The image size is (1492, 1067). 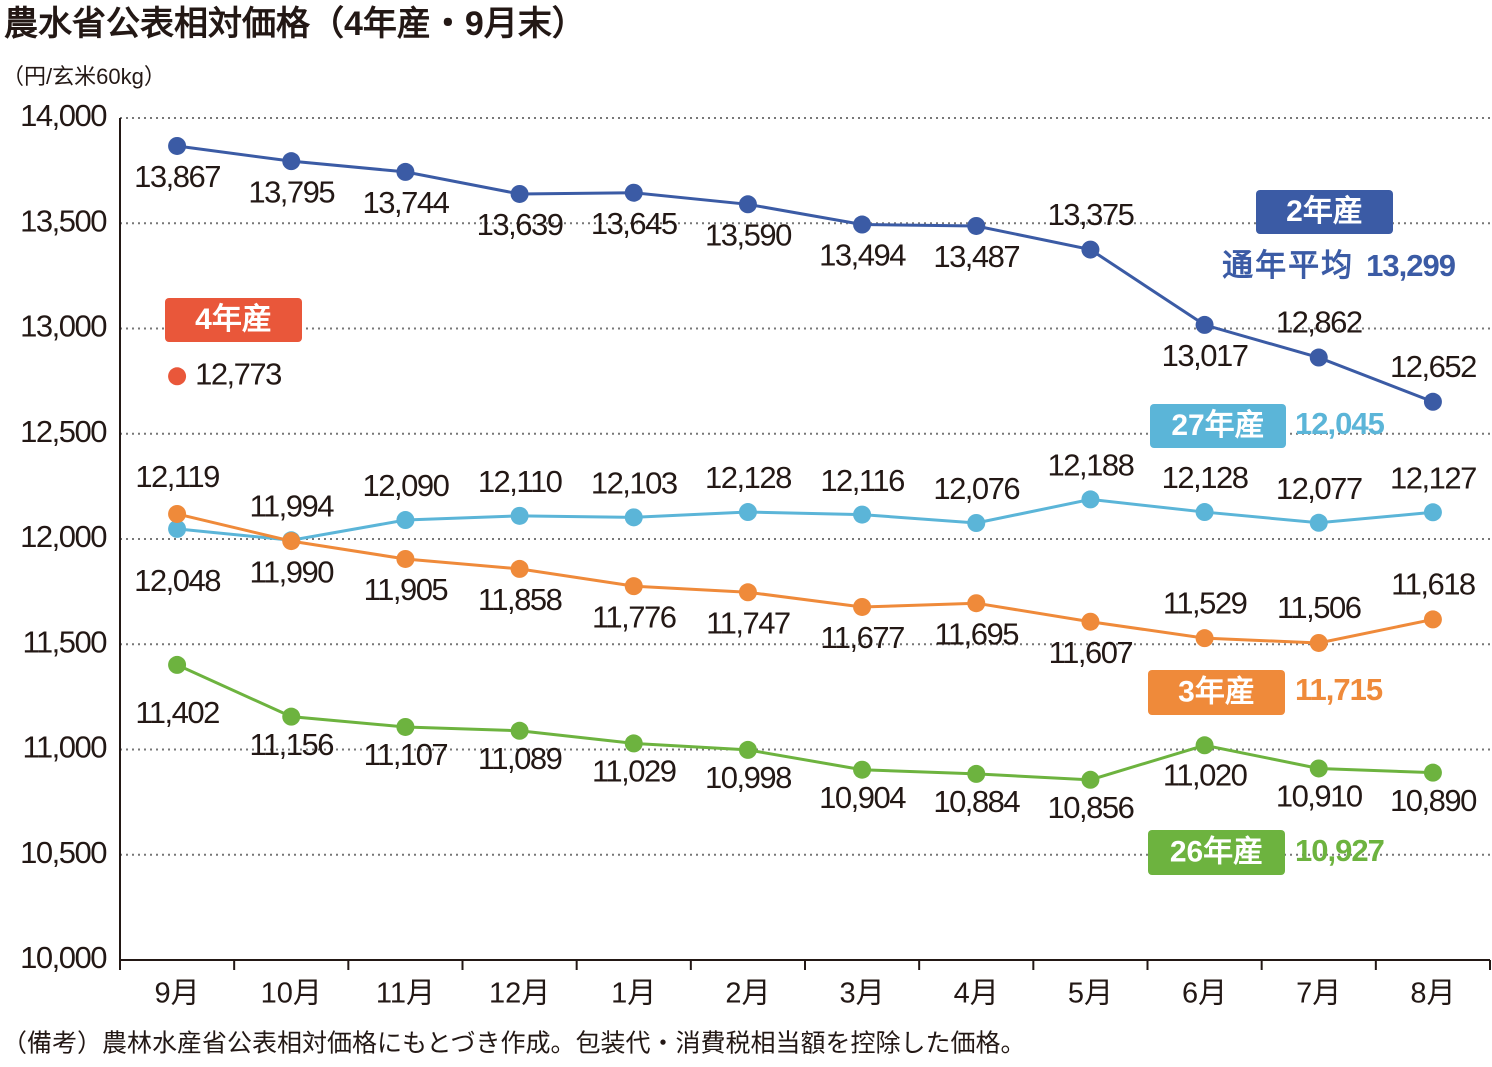 I want to click on y-unit: （円/玄米60kg）, so click(x=84, y=76).